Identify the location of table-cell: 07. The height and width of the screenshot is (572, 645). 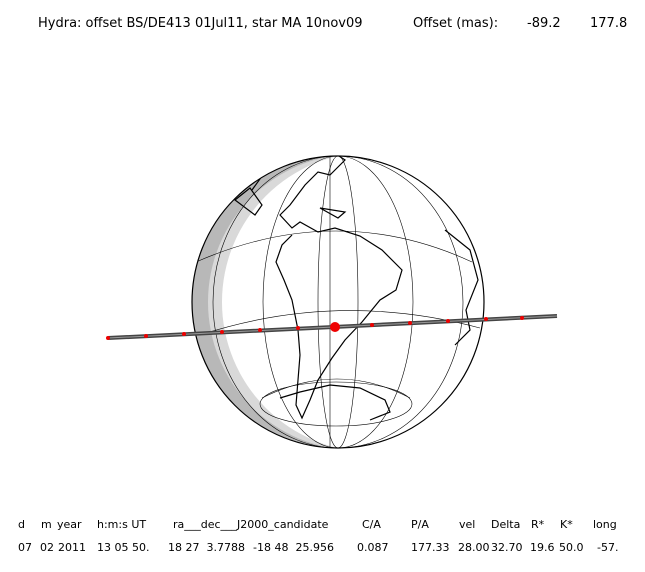
(25, 547).